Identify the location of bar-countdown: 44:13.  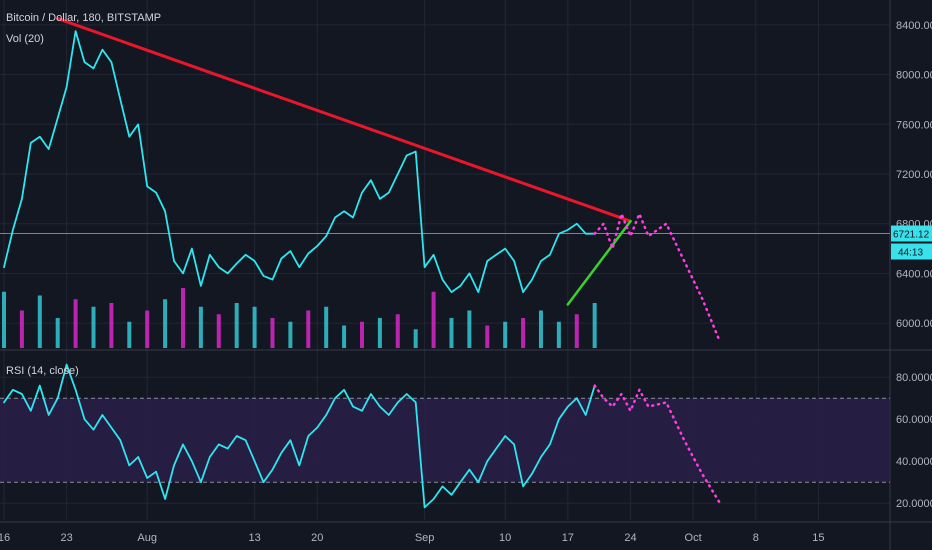
(910, 253).